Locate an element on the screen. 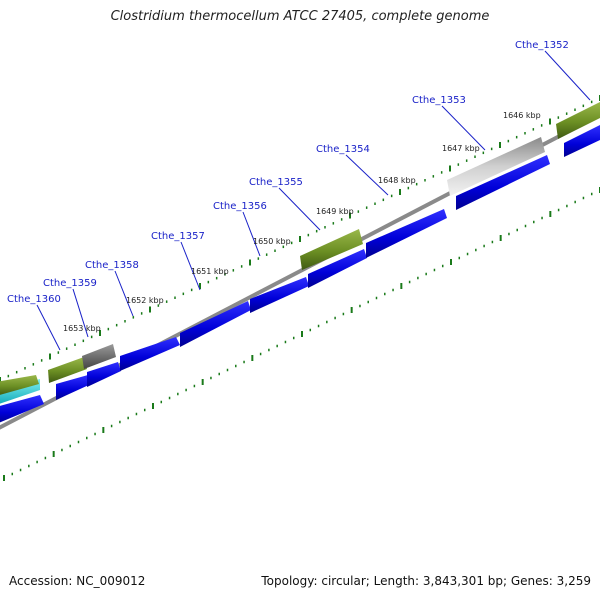 Image resolution: width=600 pixels, height=600 pixels. gene-label: Cthe_1360 is located at coordinates (34, 299).